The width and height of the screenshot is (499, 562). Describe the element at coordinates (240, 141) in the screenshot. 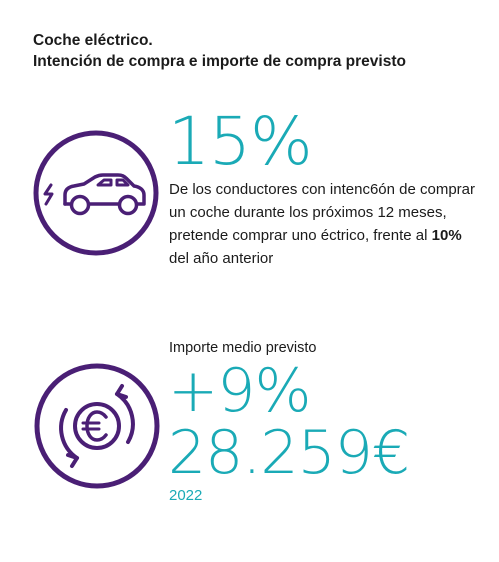

I see `intent-percentage: 15%` at that location.